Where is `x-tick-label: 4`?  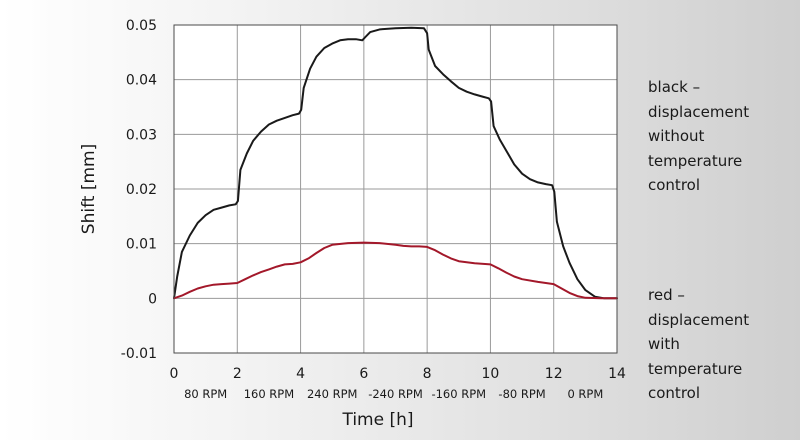 x-tick-label: 4 is located at coordinates (300, 374).